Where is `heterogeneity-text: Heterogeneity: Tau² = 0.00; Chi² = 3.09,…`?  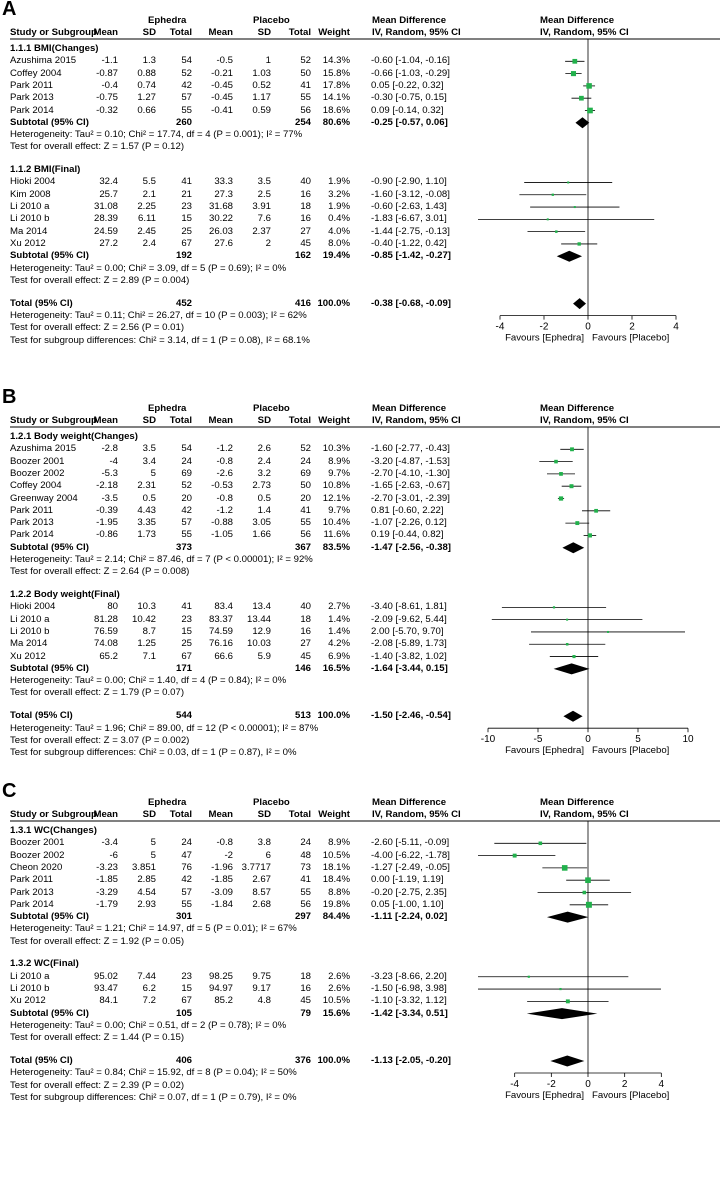 heterogeneity-text: Heterogeneity: Tau² = 0.00; Chi² = 3.09,… is located at coordinates (148, 268).